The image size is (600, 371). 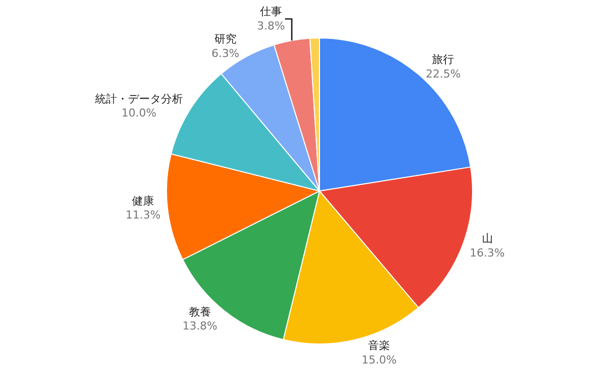 I want to click on slice-label: 音楽, so click(x=379, y=345).